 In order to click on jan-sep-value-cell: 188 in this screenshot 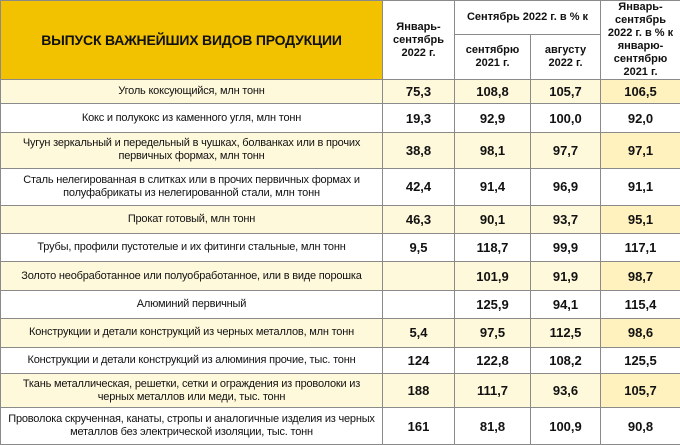, I will do `click(419, 390)`.